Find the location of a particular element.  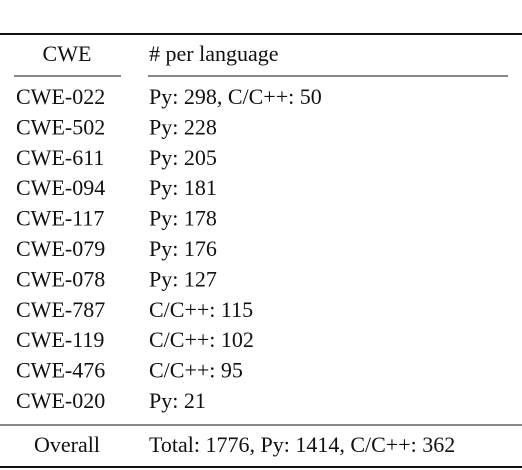

cwe-cell: CWE-094 is located at coordinates (60, 187).